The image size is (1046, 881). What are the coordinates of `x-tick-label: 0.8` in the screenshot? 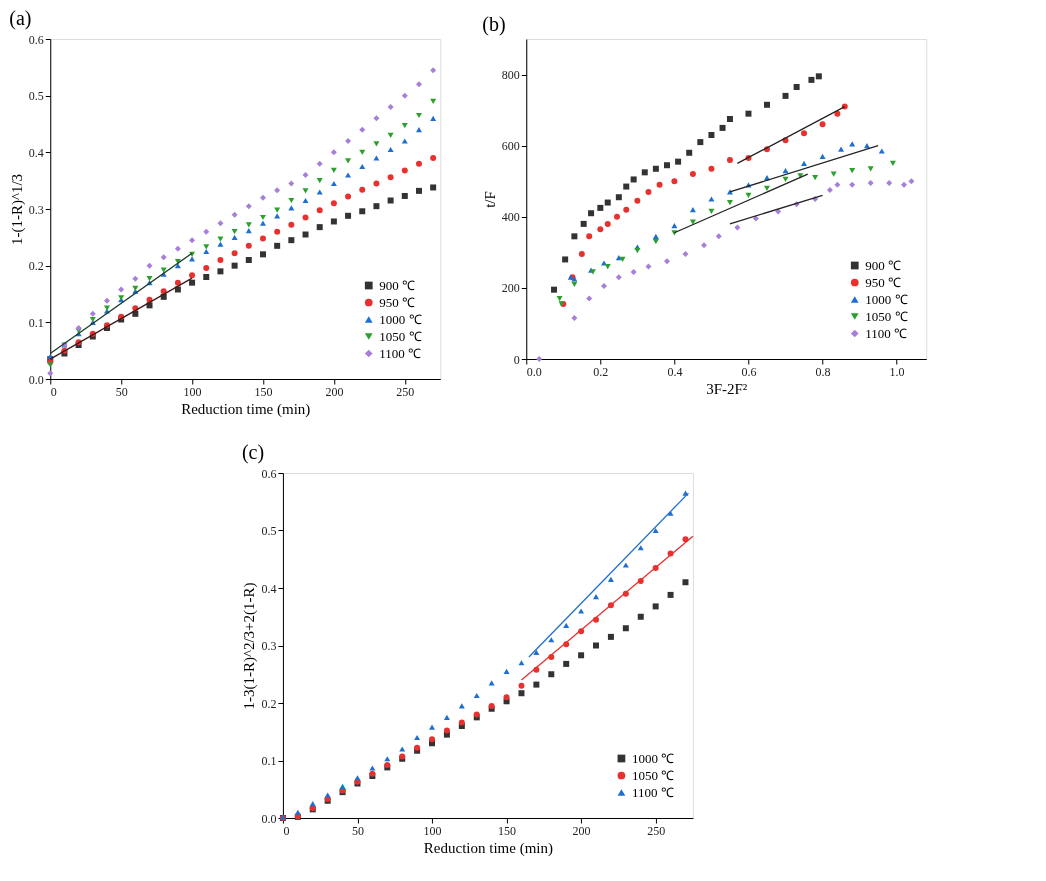 It's located at (823, 371).